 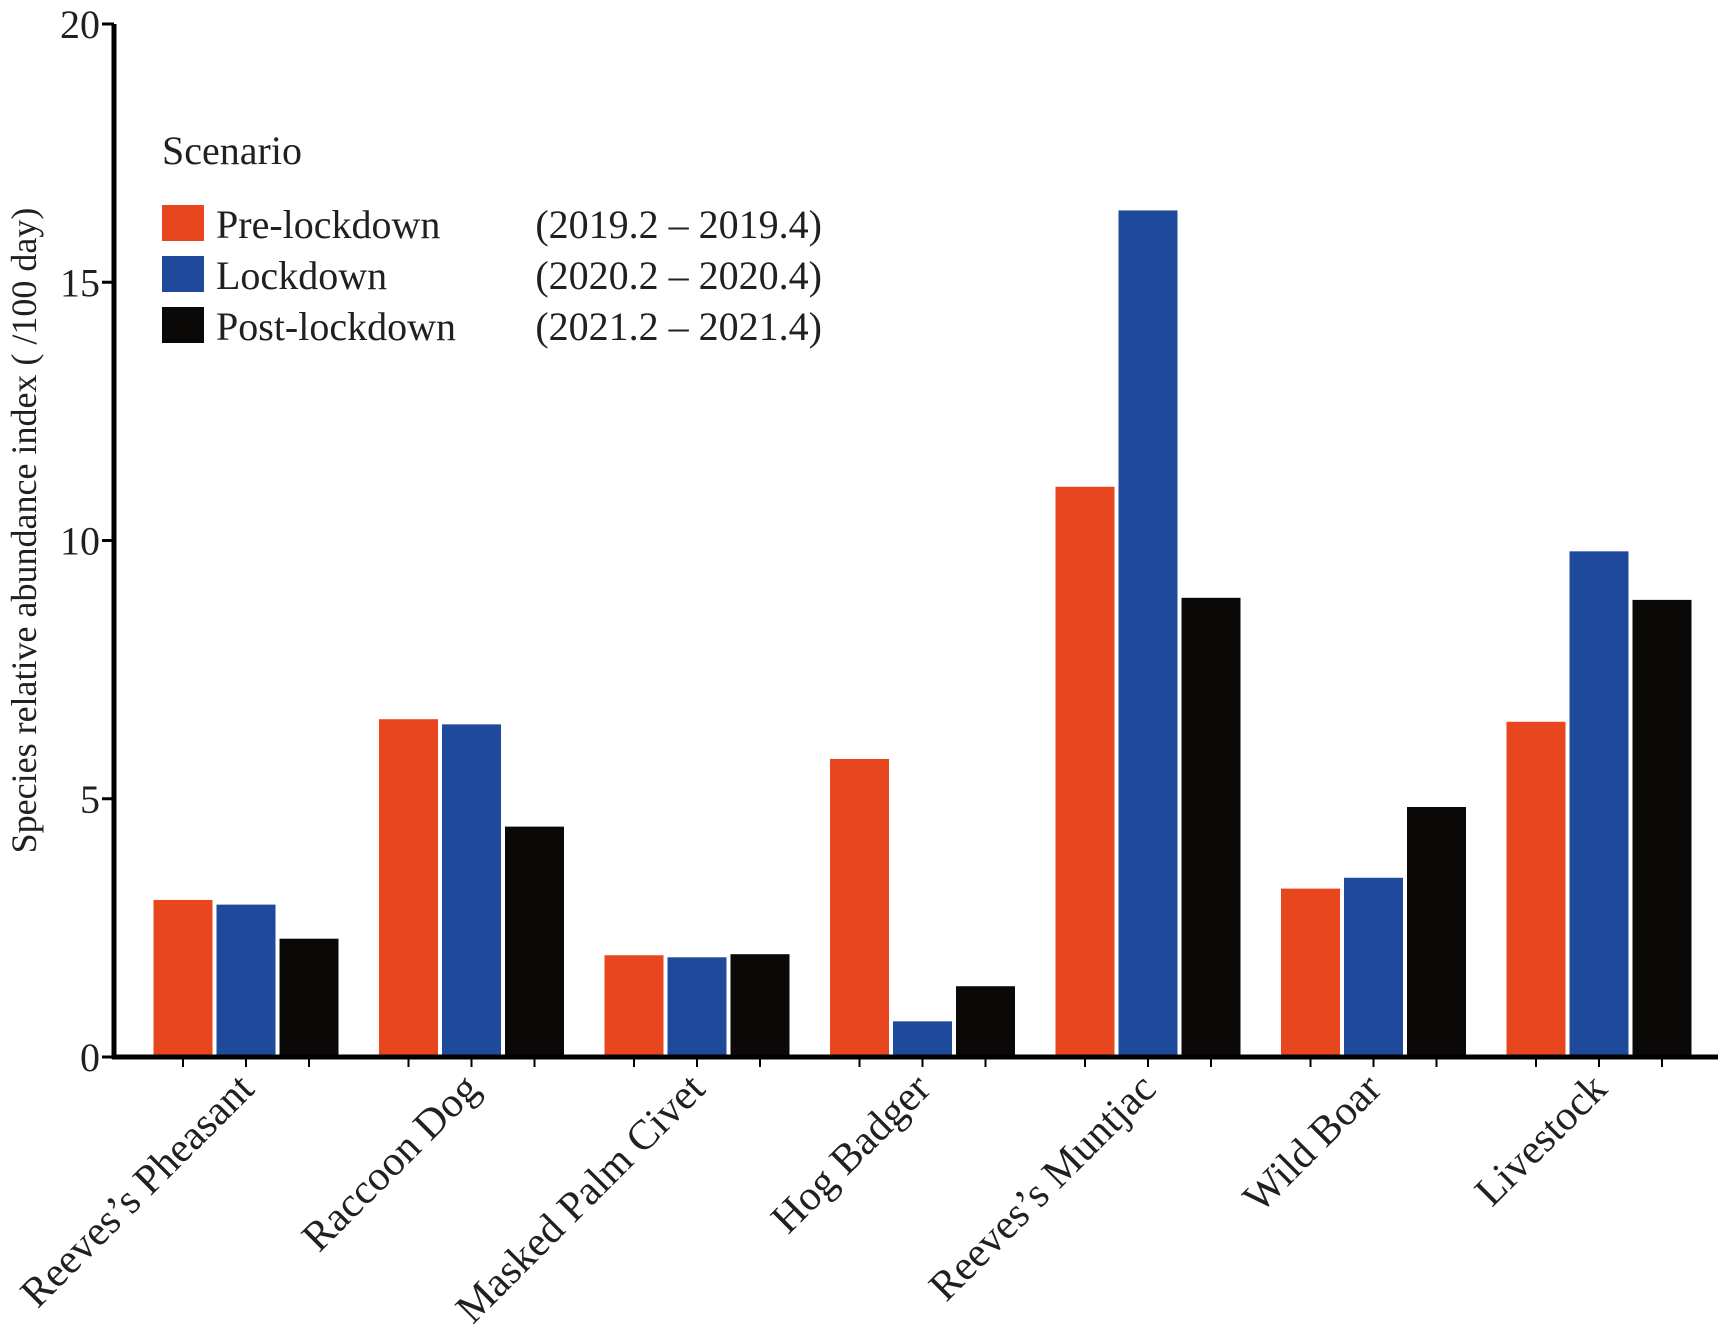 I want to click on legend-label-post-lockdown: Post-lockdown, so click(x=336, y=326).